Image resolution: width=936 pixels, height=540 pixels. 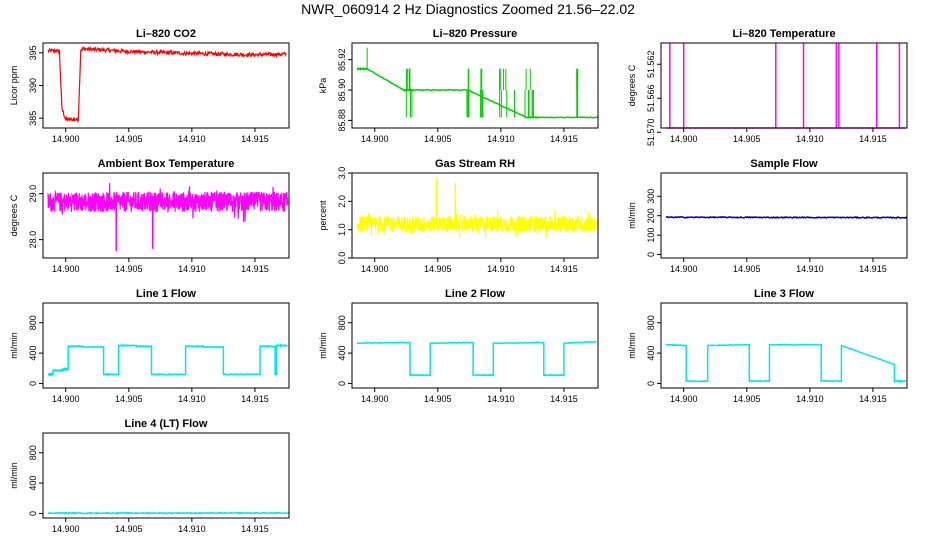 What do you see at coordinates (784, 294) in the screenshot?
I see `panel-title: Line 3 Flow` at bounding box center [784, 294].